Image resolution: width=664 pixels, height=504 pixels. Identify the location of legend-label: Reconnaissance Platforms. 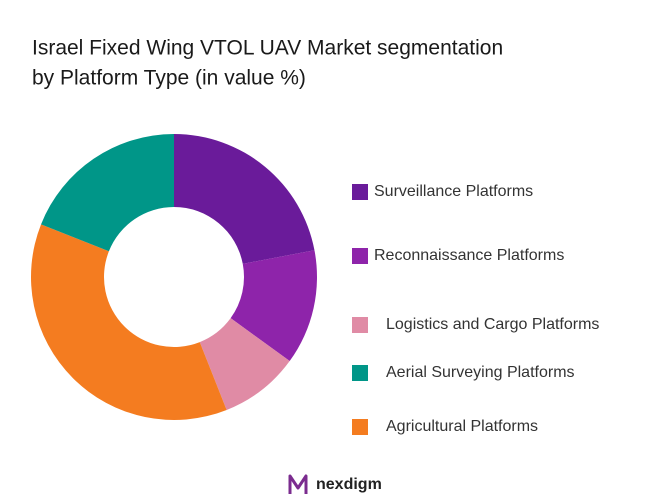
(469, 255).